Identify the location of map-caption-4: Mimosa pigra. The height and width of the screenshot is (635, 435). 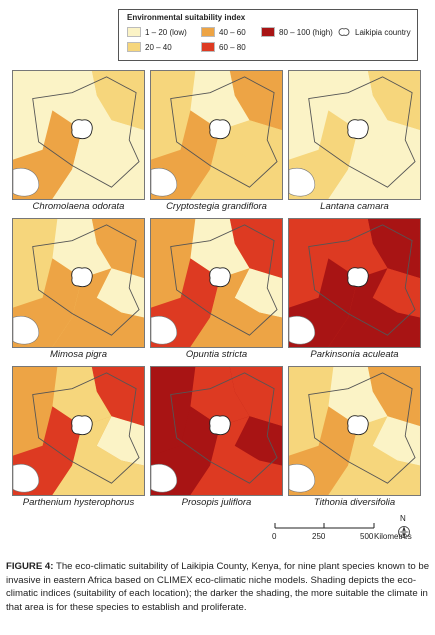
(78, 354).